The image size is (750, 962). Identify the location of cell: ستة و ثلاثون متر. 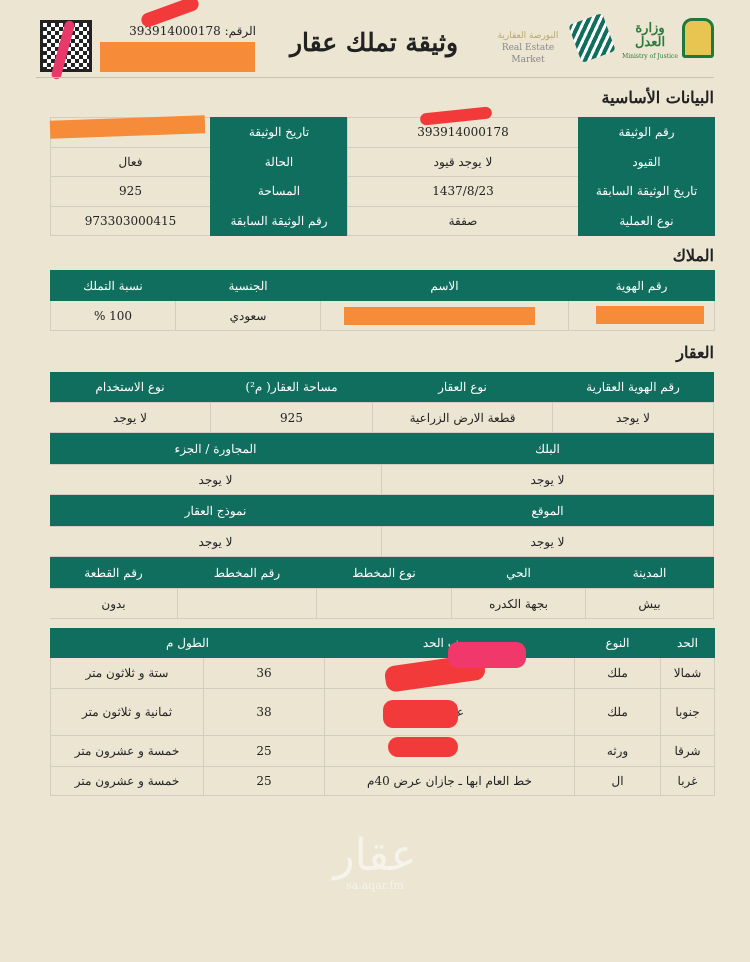
(127, 673).